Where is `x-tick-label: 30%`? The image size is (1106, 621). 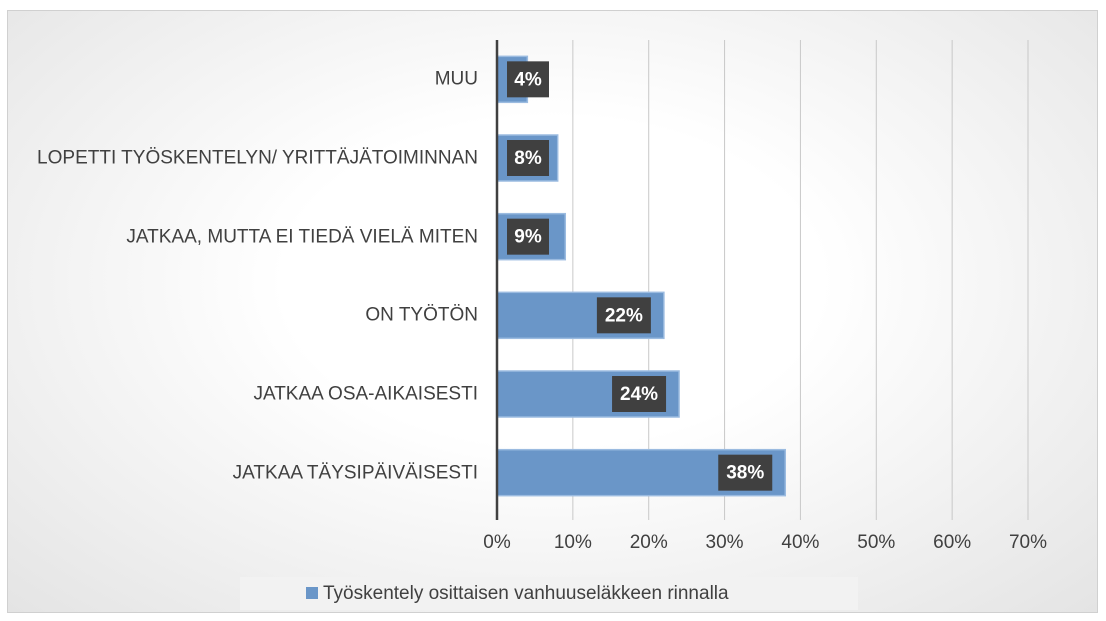
x-tick-label: 30% is located at coordinates (725, 542).